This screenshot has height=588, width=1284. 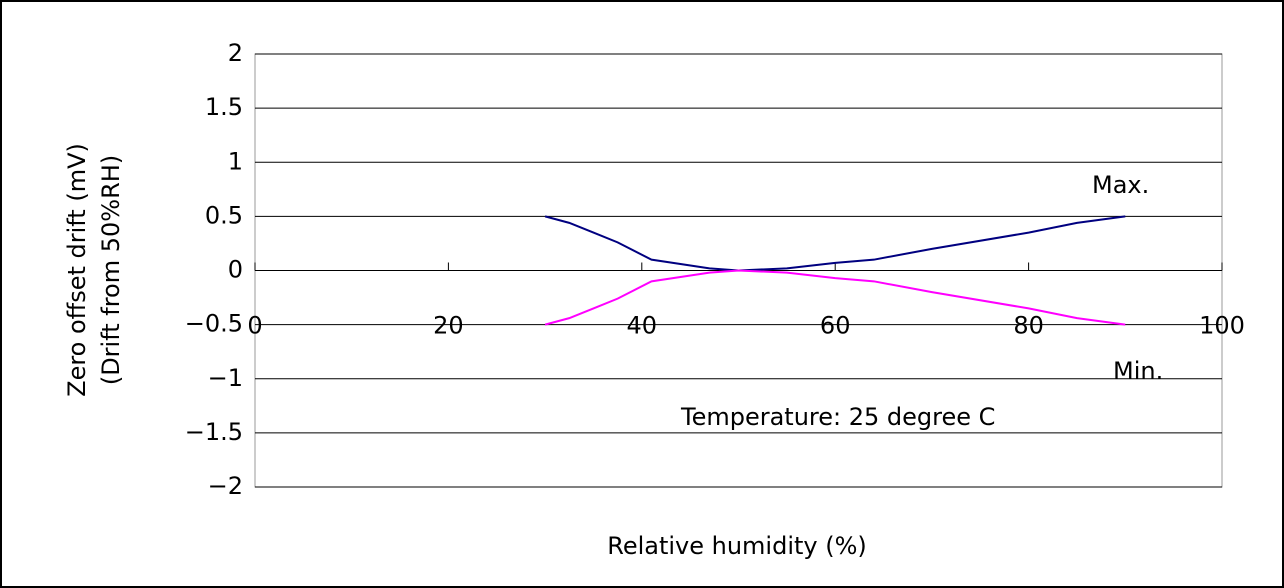 What do you see at coordinates (1222, 326) in the screenshot?
I see `x-tick-label: 100` at bounding box center [1222, 326].